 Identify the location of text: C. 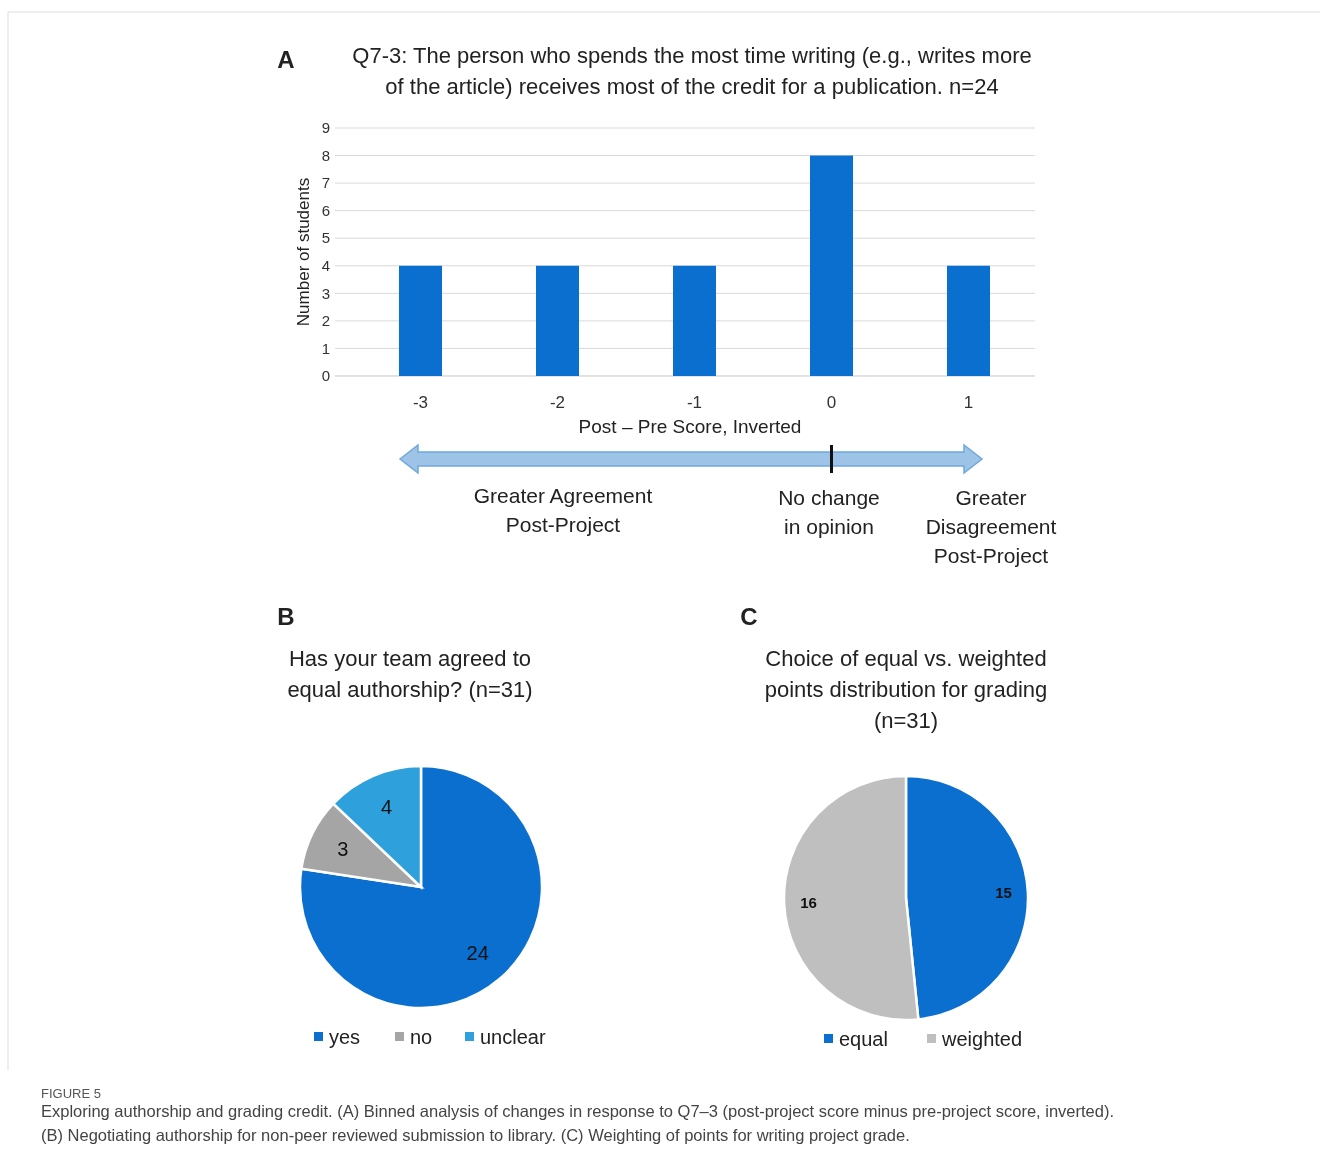
(749, 616).